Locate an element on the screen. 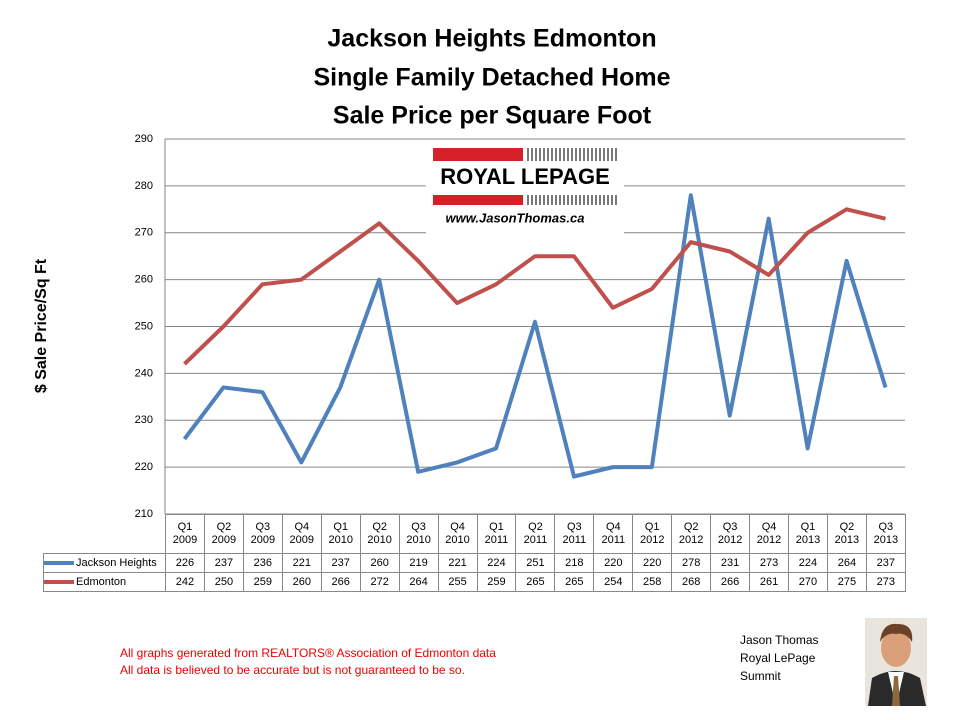 Image resolution: width=960 pixels, height=720 pixels. agent-line: Royal LePage is located at coordinates (778, 658).